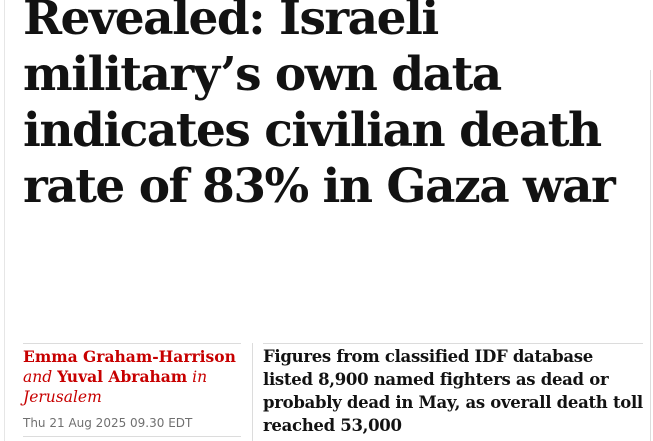  Describe the element at coordinates (319, 186) in the screenshot. I see `headline-line: rate of 83% in Gaza war` at that location.